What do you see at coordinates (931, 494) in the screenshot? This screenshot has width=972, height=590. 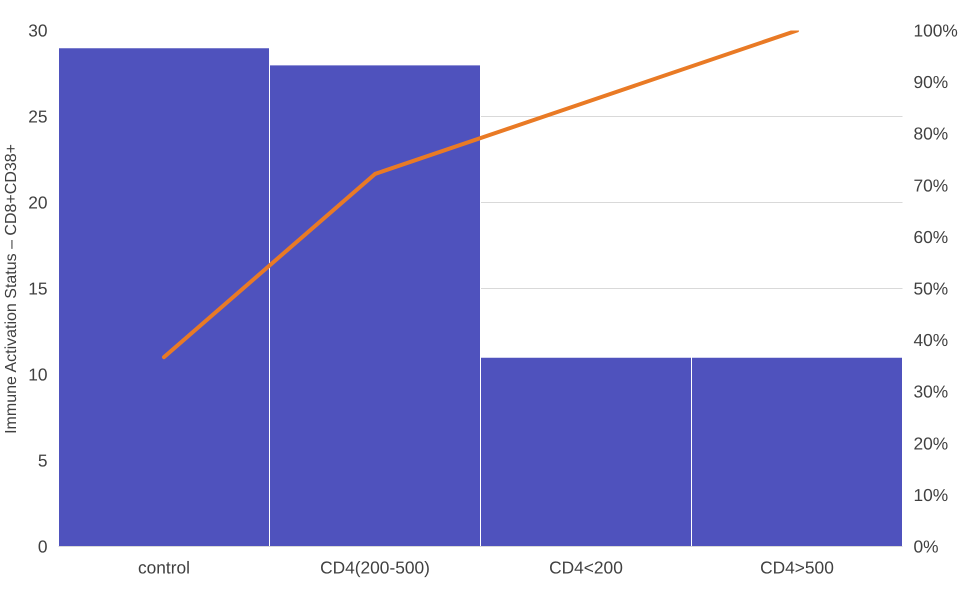 I see `y2-tick-label: 10%` at bounding box center [931, 494].